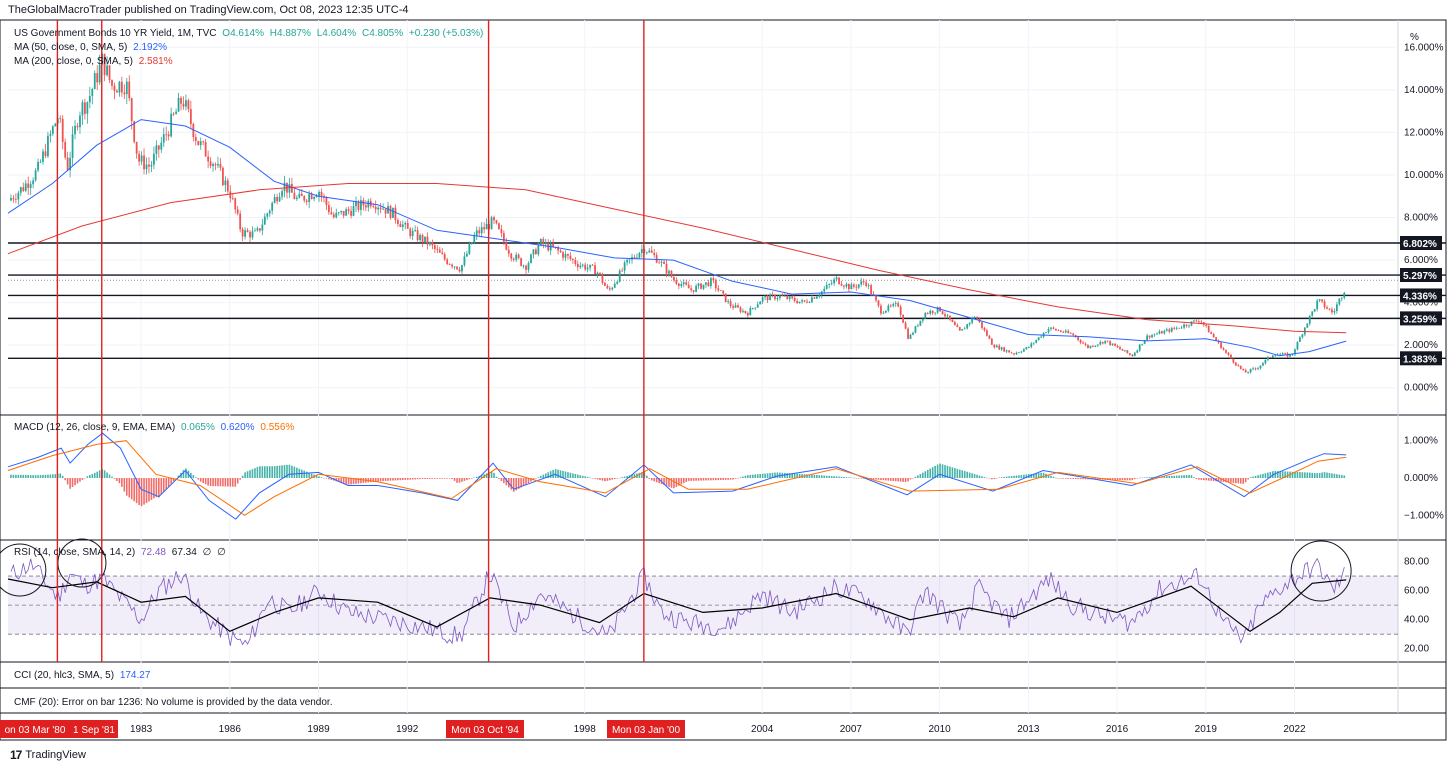 The height and width of the screenshot is (769, 1456). I want to click on ma50-header: MA (50, close, 0, SMA, 5) 2.192%, so click(92, 47).